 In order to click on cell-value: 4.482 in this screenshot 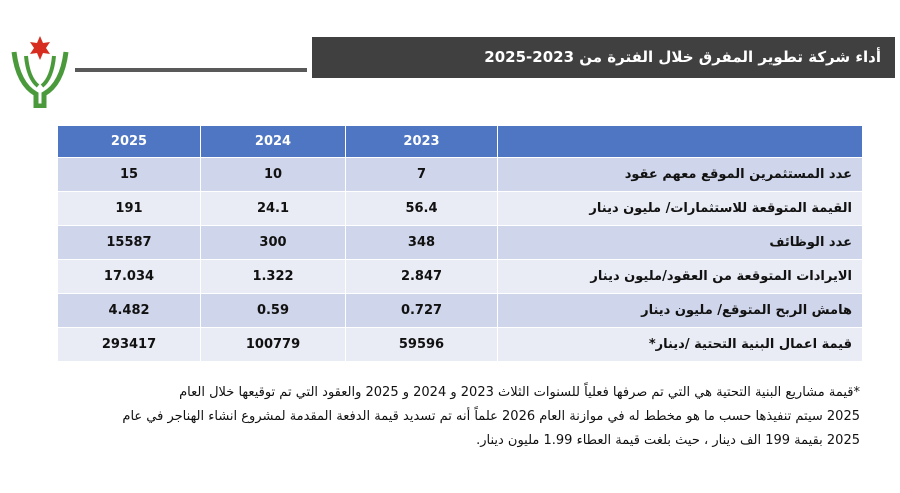, I will do `click(129, 310)`.